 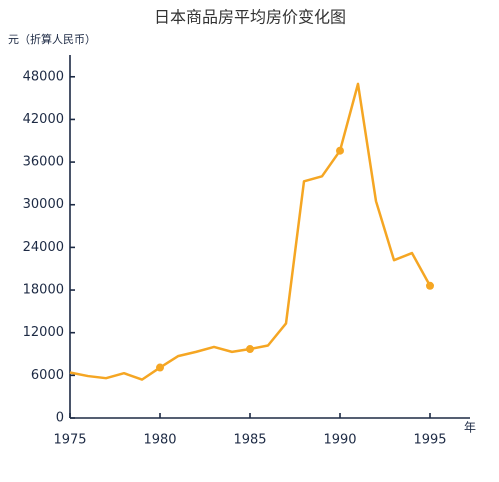 What do you see at coordinates (52, 39) in the screenshot?
I see `y-axis-label: 元（折算人民币）` at bounding box center [52, 39].